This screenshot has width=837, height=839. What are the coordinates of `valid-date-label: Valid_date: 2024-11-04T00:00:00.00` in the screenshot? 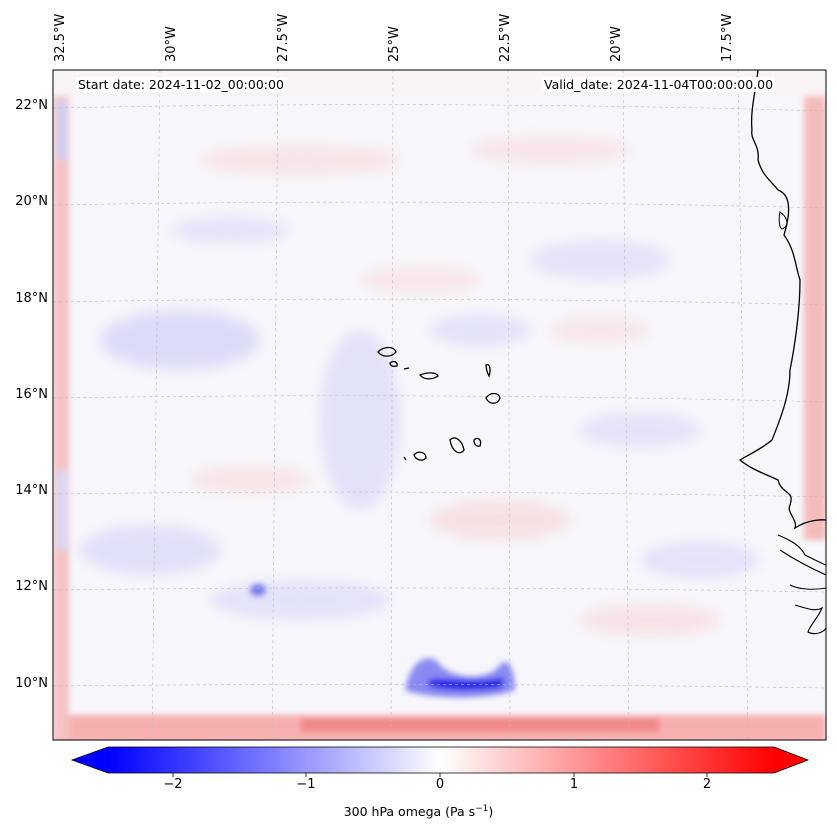 It's located at (659, 84).